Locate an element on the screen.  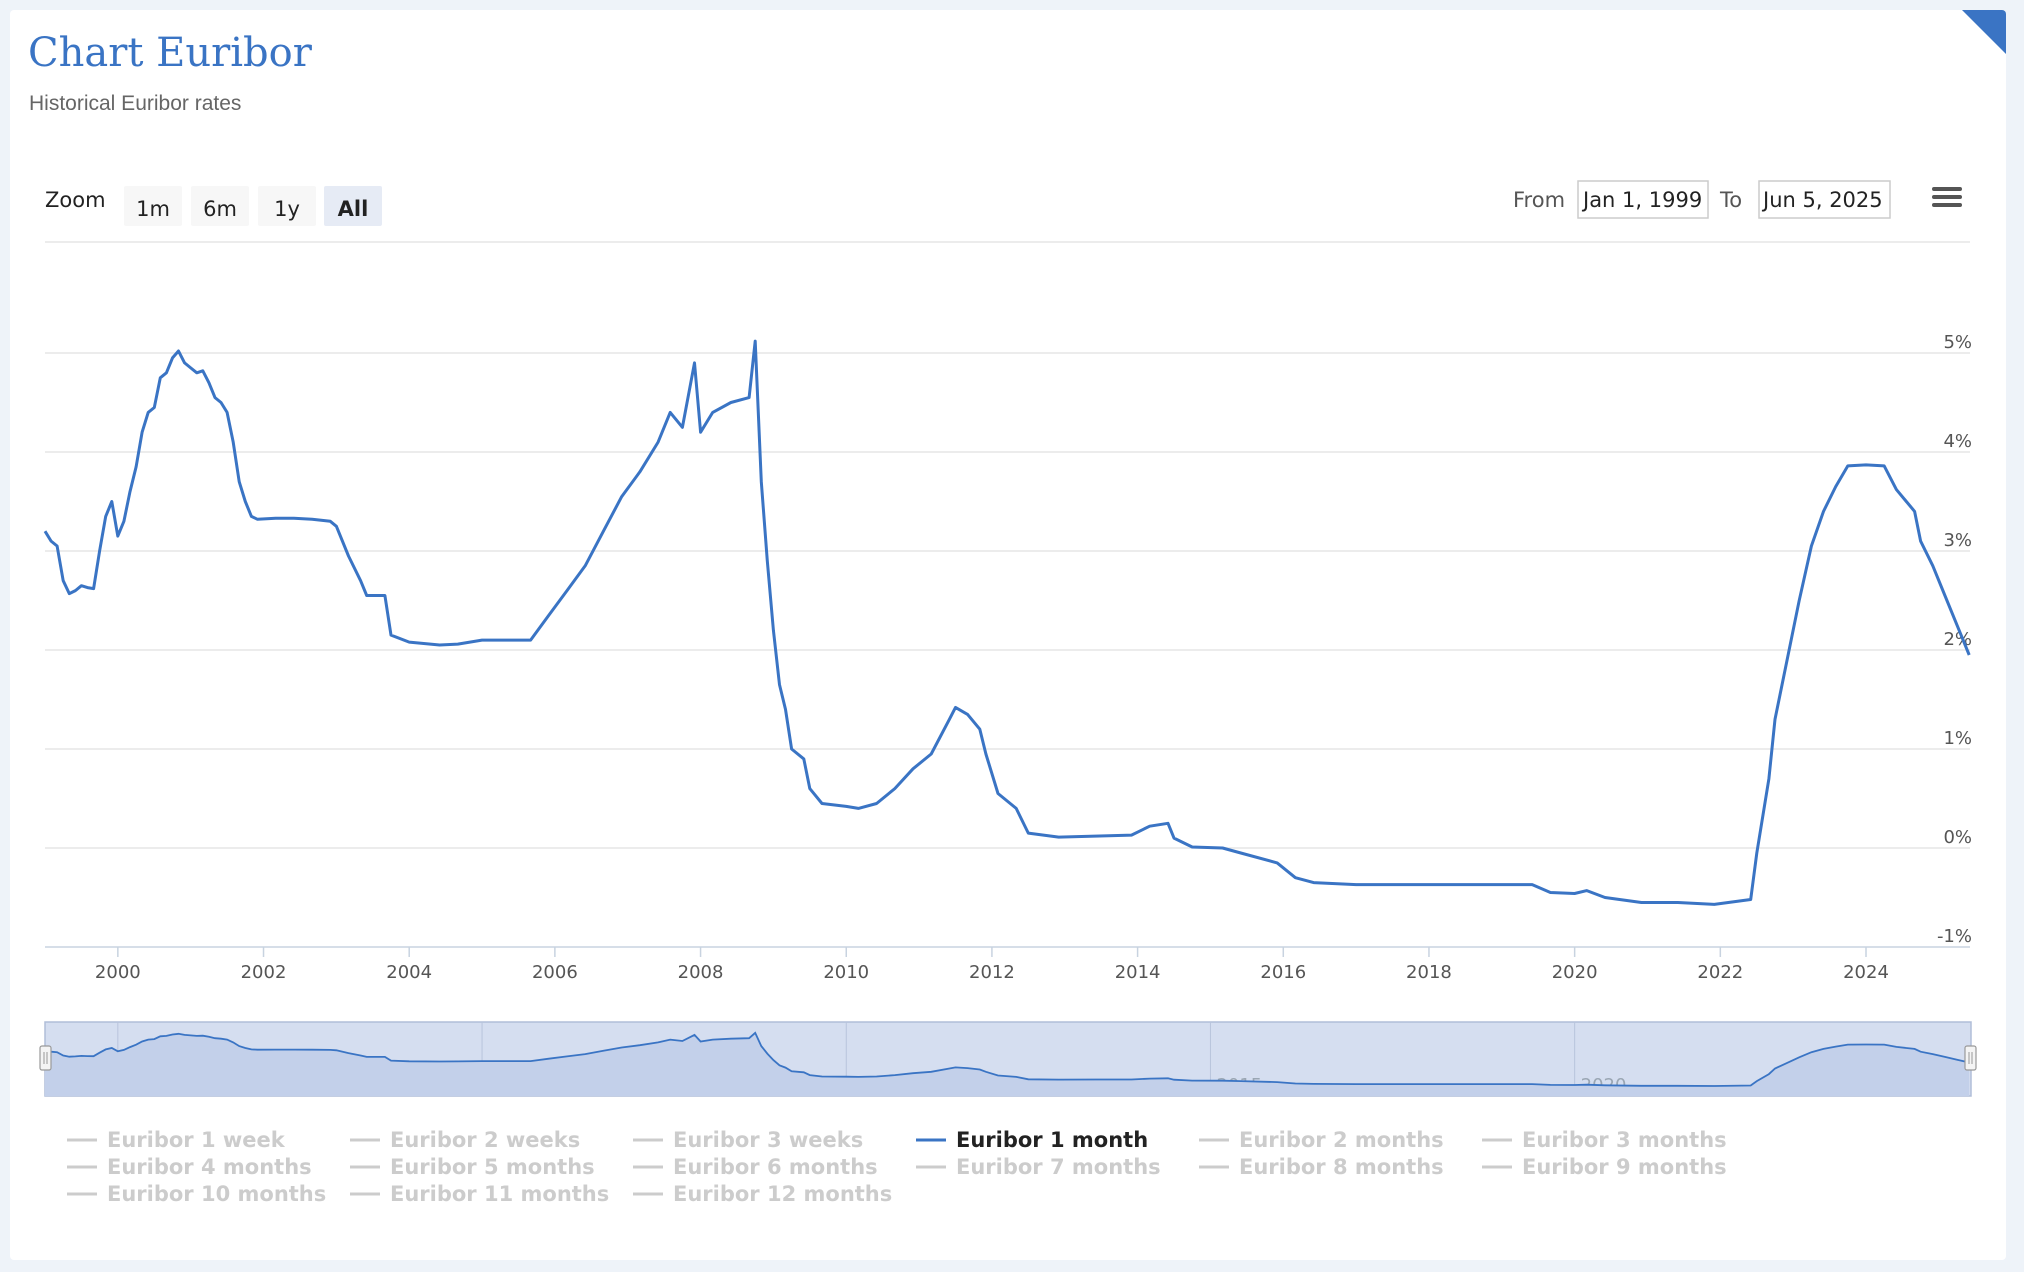
legend-label: Euribor 1 month is located at coordinates (1052, 1140).